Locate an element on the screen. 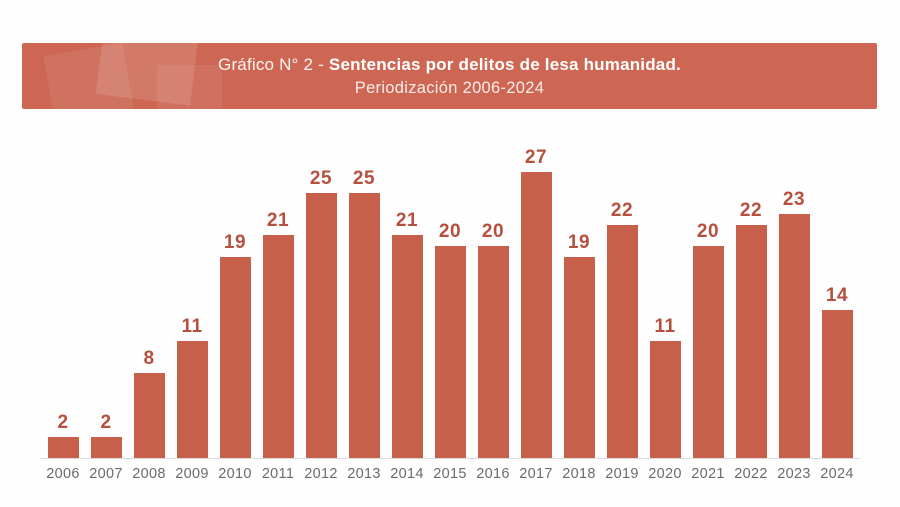  x-axis-tick-label: 2008 is located at coordinates (149, 474).